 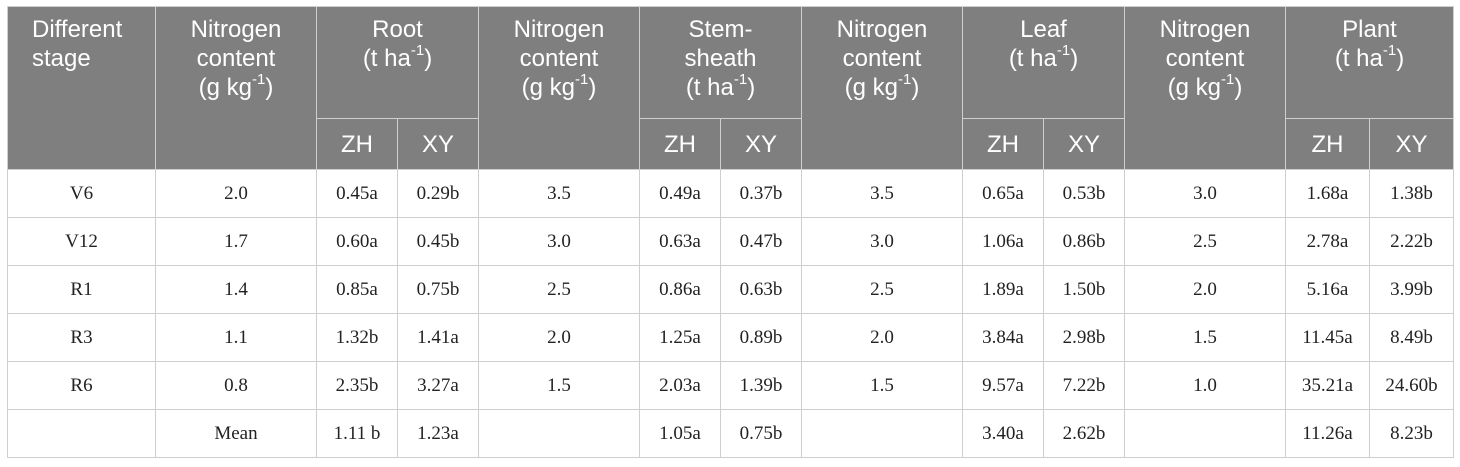 I want to click on cell-stem-xy: 0.37b, so click(x=761, y=194).